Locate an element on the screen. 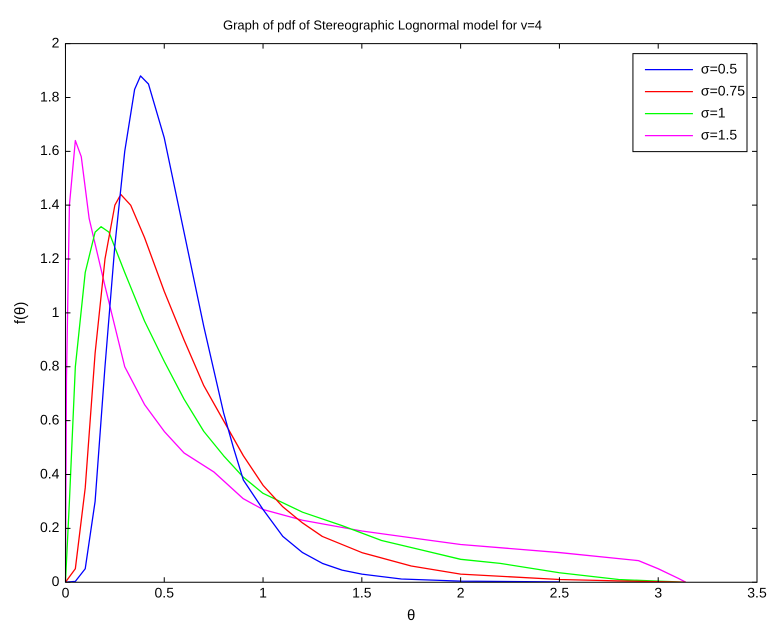  x-tick-label: 2 is located at coordinates (460, 592).